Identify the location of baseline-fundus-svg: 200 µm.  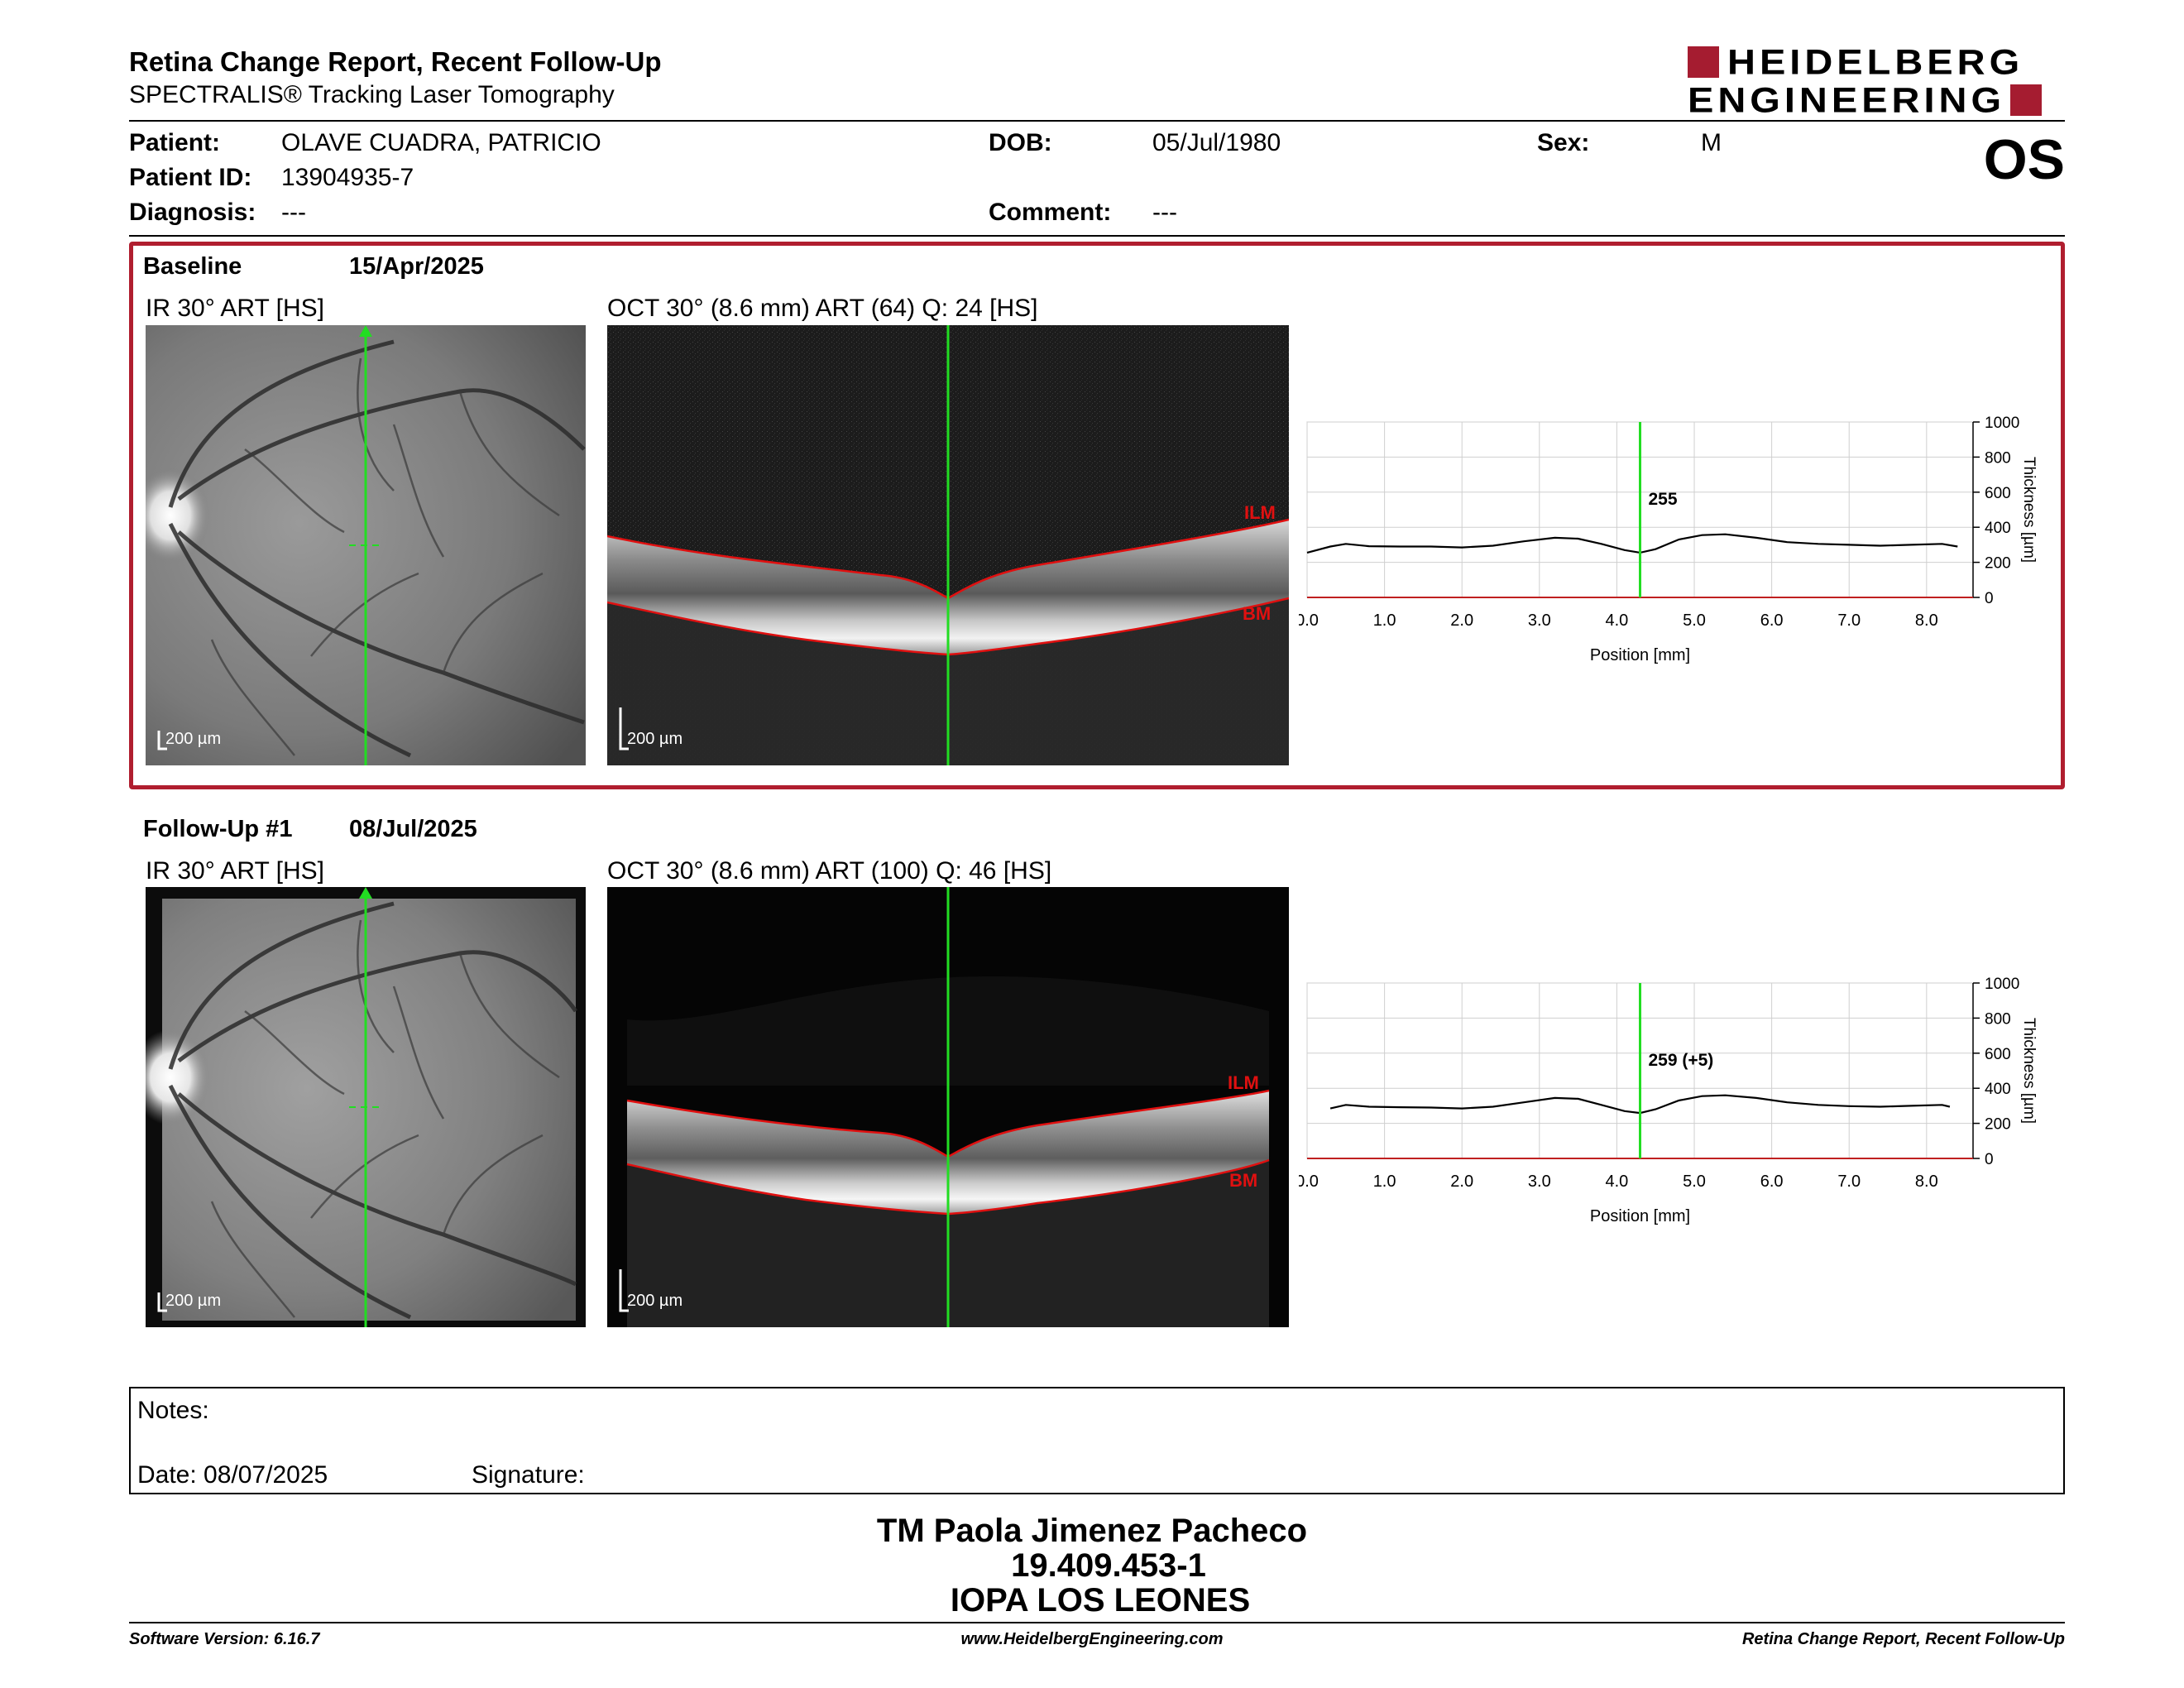
(366, 545).